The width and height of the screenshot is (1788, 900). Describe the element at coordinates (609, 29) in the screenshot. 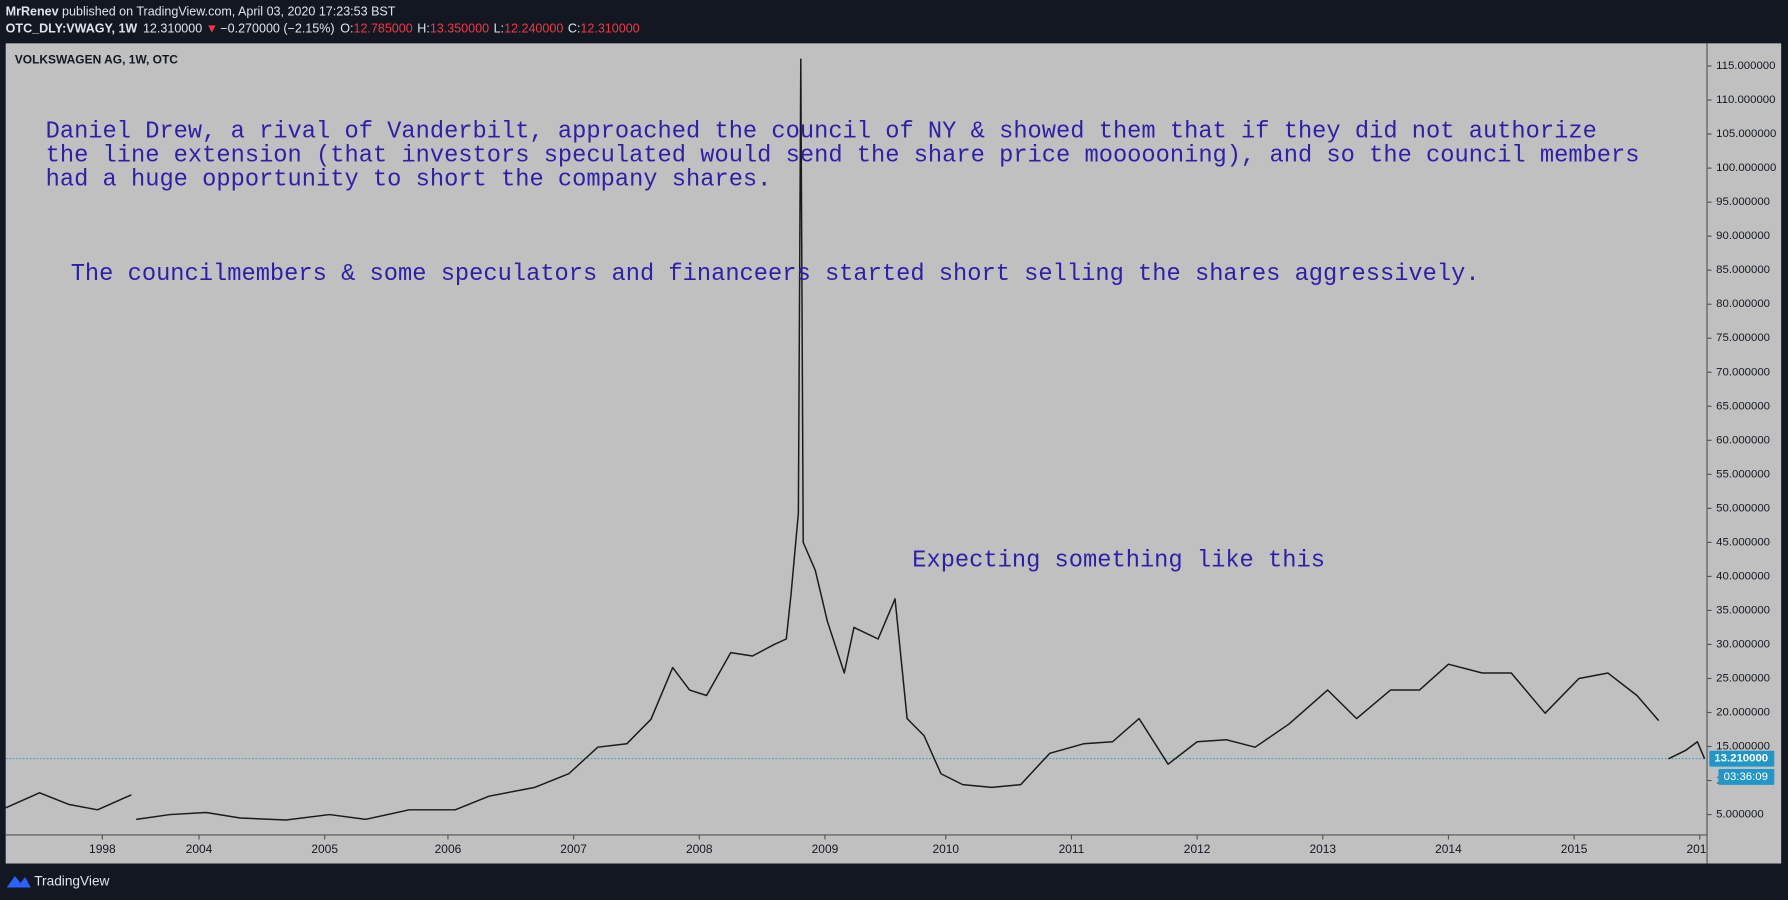

I see `close: 12.310000` at that location.